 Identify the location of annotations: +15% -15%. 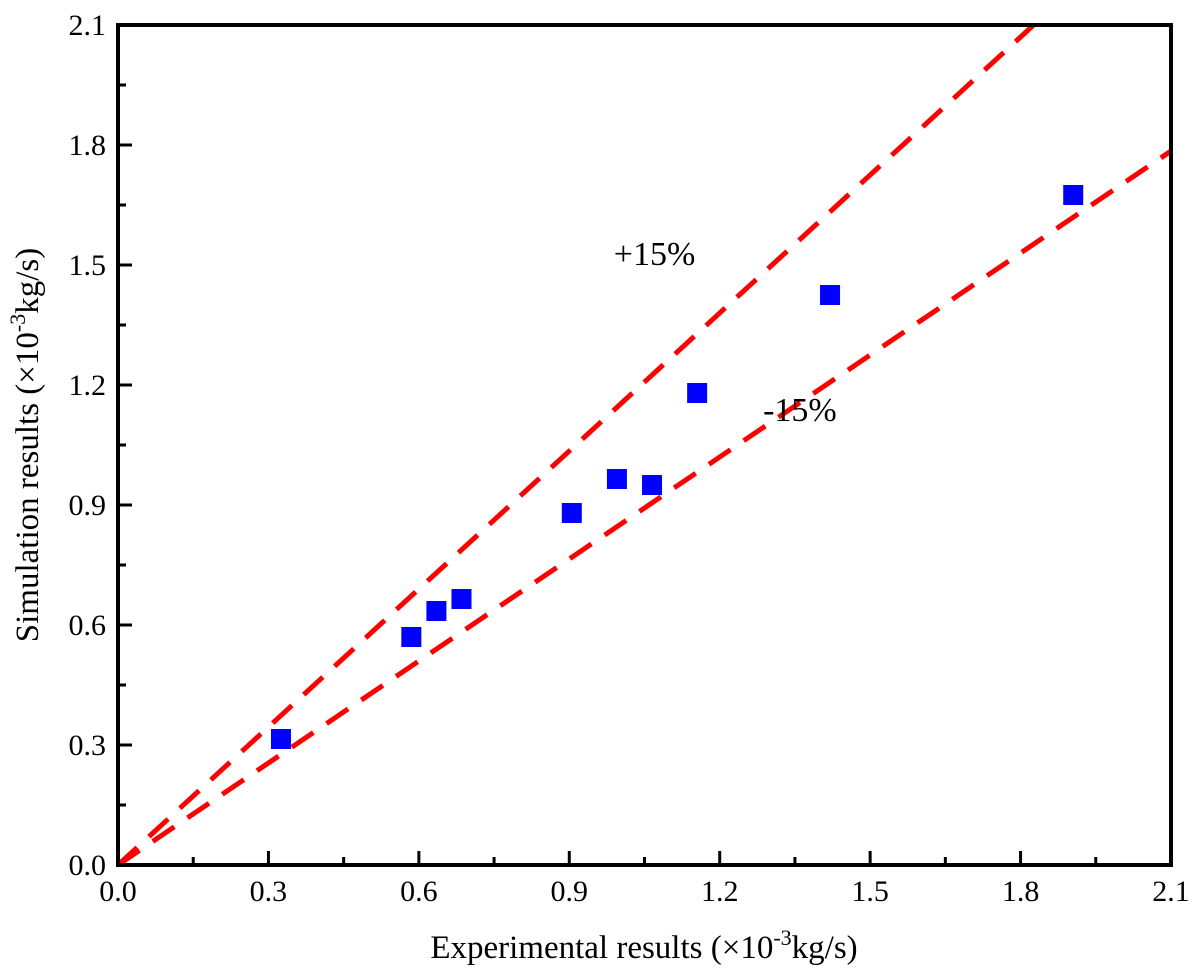
(725, 332).